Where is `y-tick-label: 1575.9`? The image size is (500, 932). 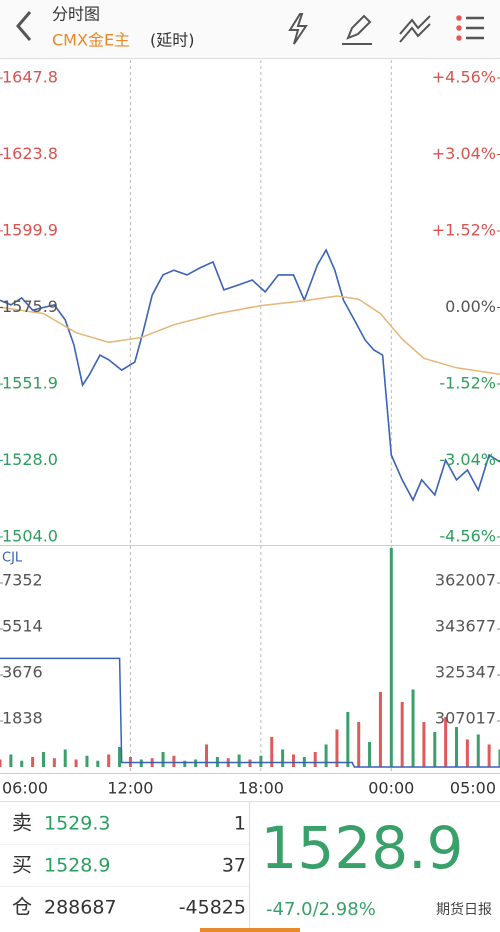 y-tick-label: 1575.9 is located at coordinates (30, 306).